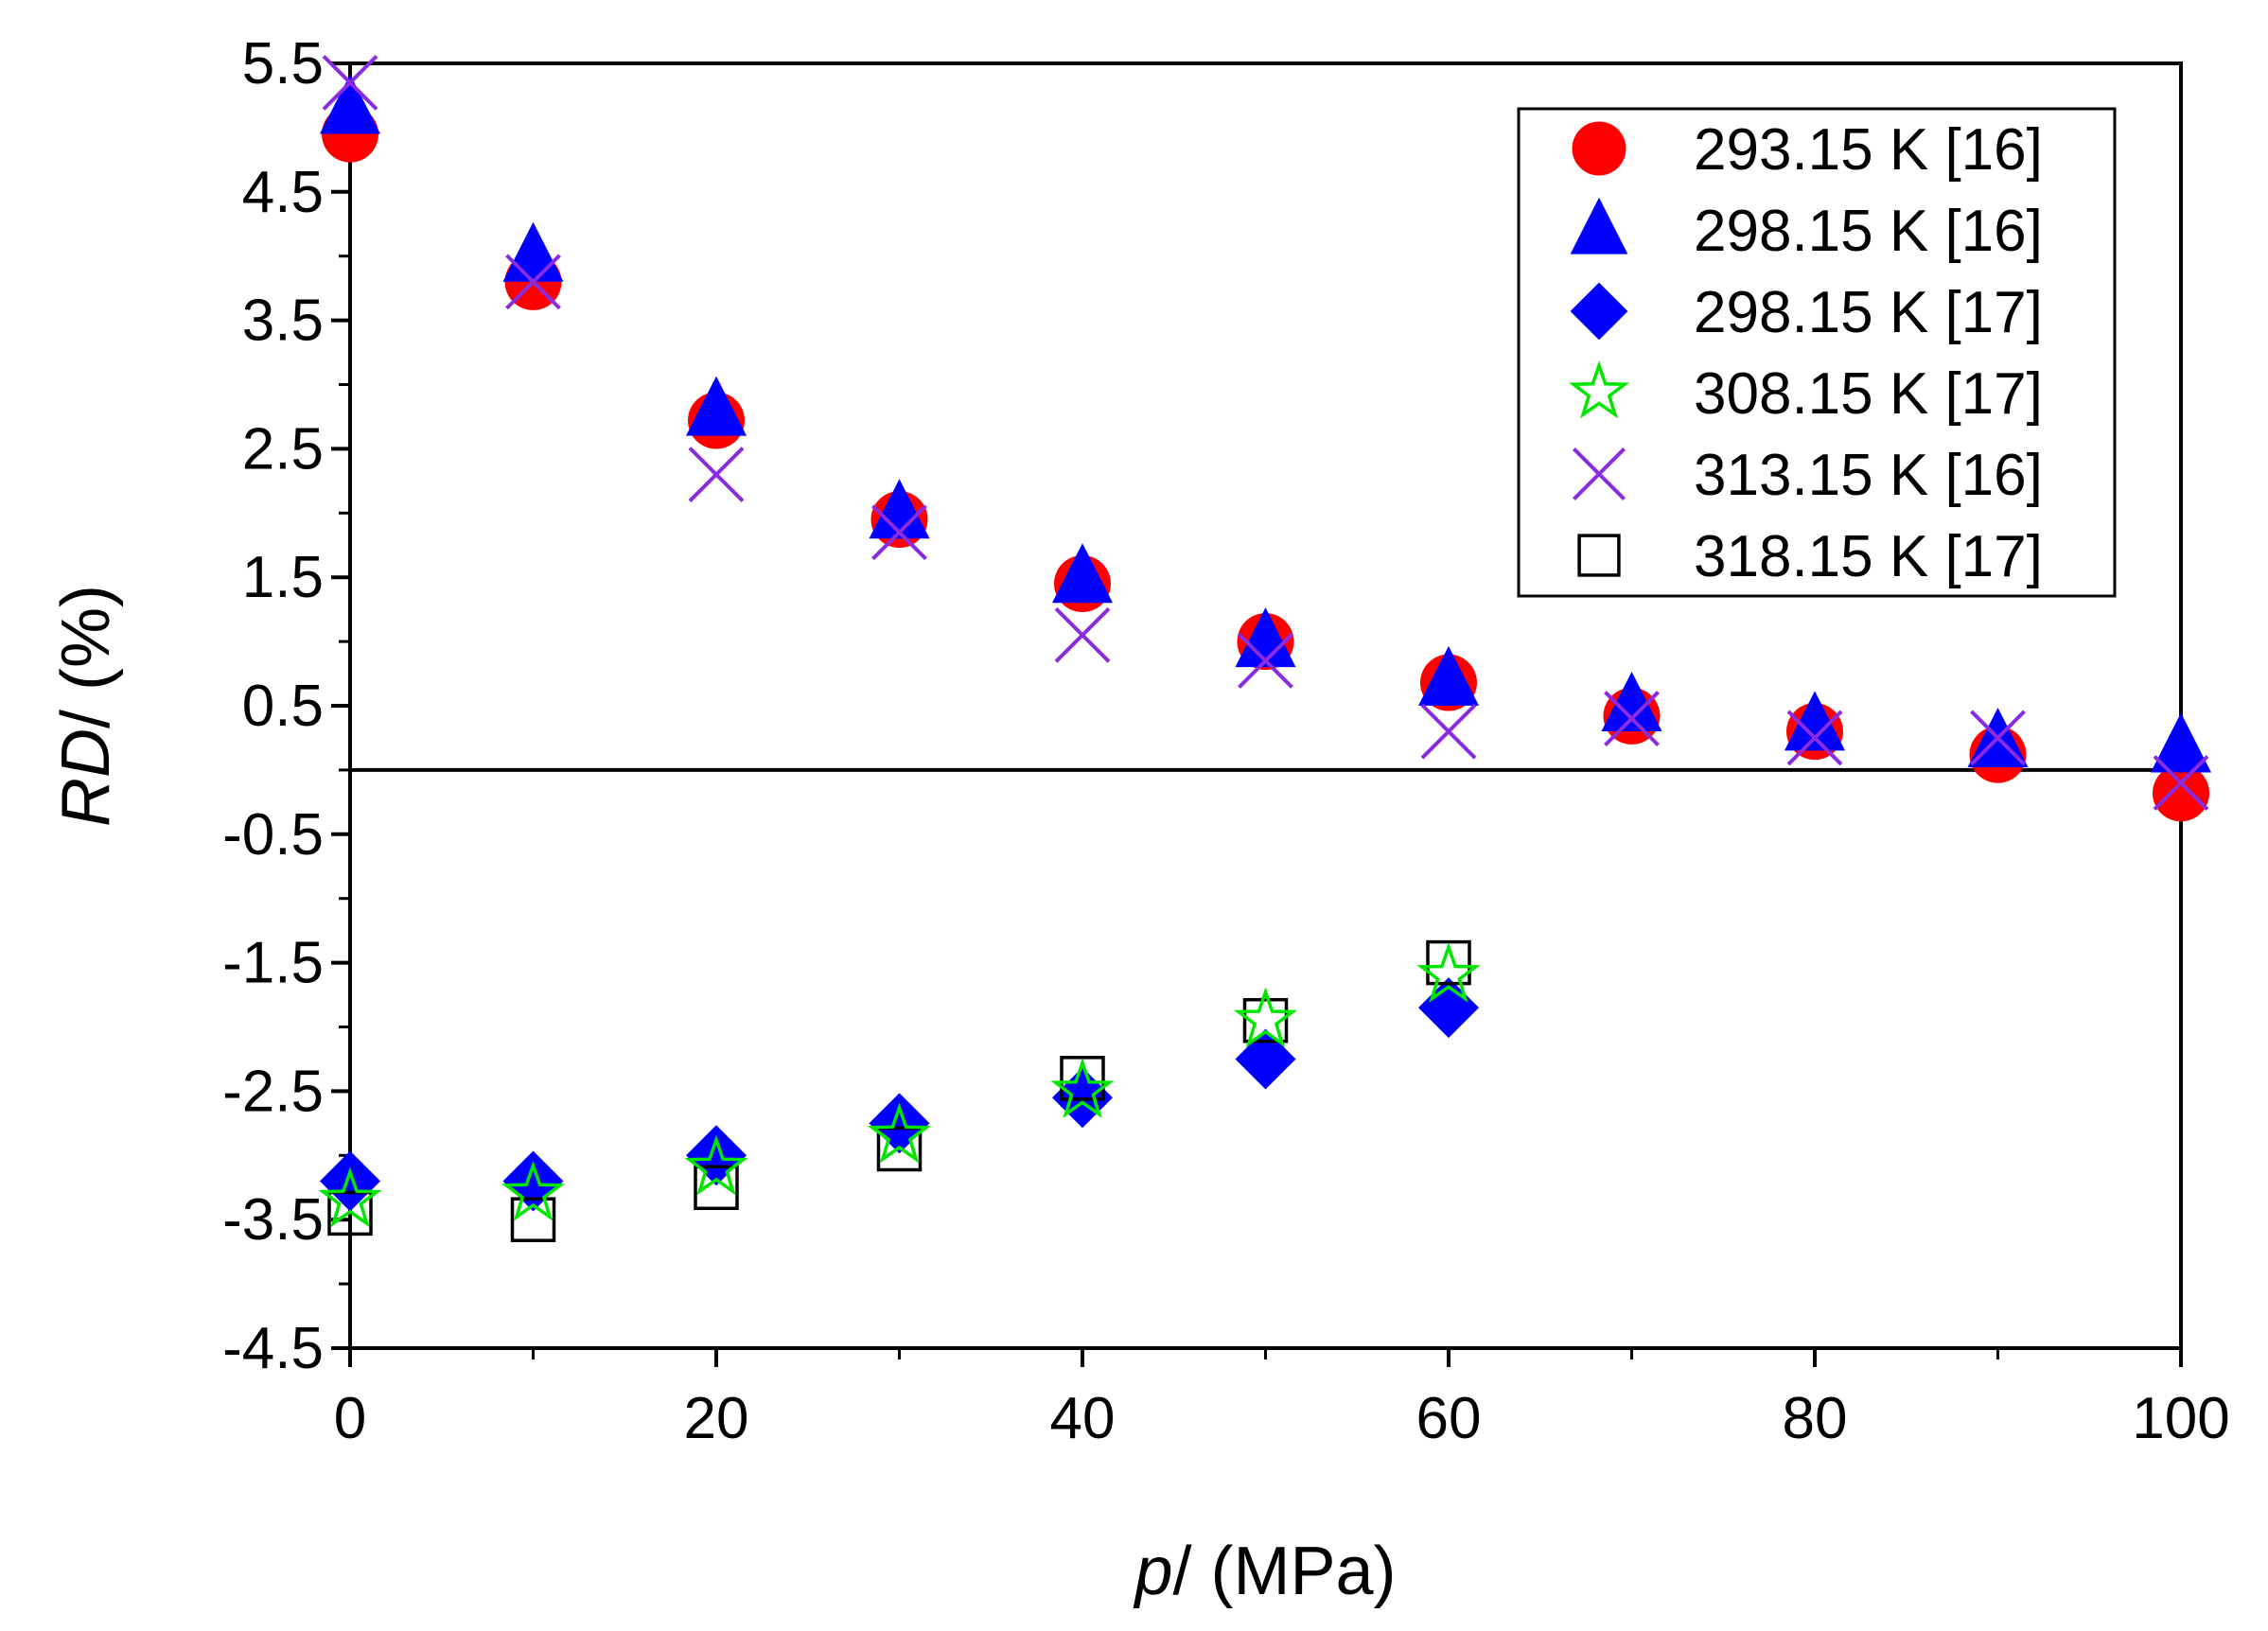 The image size is (2268, 1631). I want to click on legend-box, so click(1817, 352).